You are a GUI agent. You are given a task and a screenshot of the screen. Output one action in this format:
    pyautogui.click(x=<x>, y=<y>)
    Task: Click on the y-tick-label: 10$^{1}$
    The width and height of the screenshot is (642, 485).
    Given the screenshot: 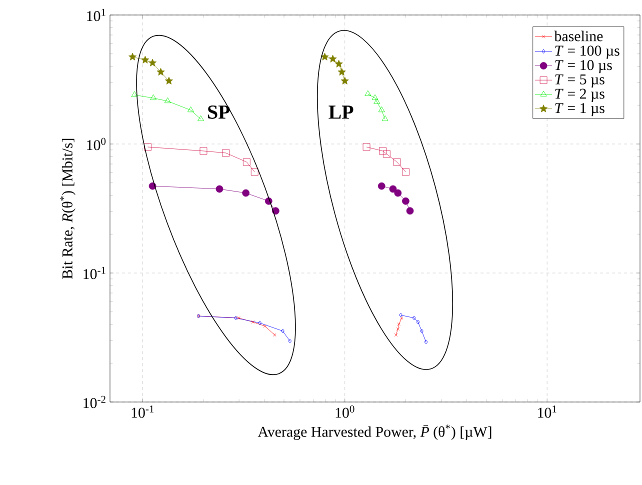 What is the action you would take?
    pyautogui.click(x=96, y=15)
    